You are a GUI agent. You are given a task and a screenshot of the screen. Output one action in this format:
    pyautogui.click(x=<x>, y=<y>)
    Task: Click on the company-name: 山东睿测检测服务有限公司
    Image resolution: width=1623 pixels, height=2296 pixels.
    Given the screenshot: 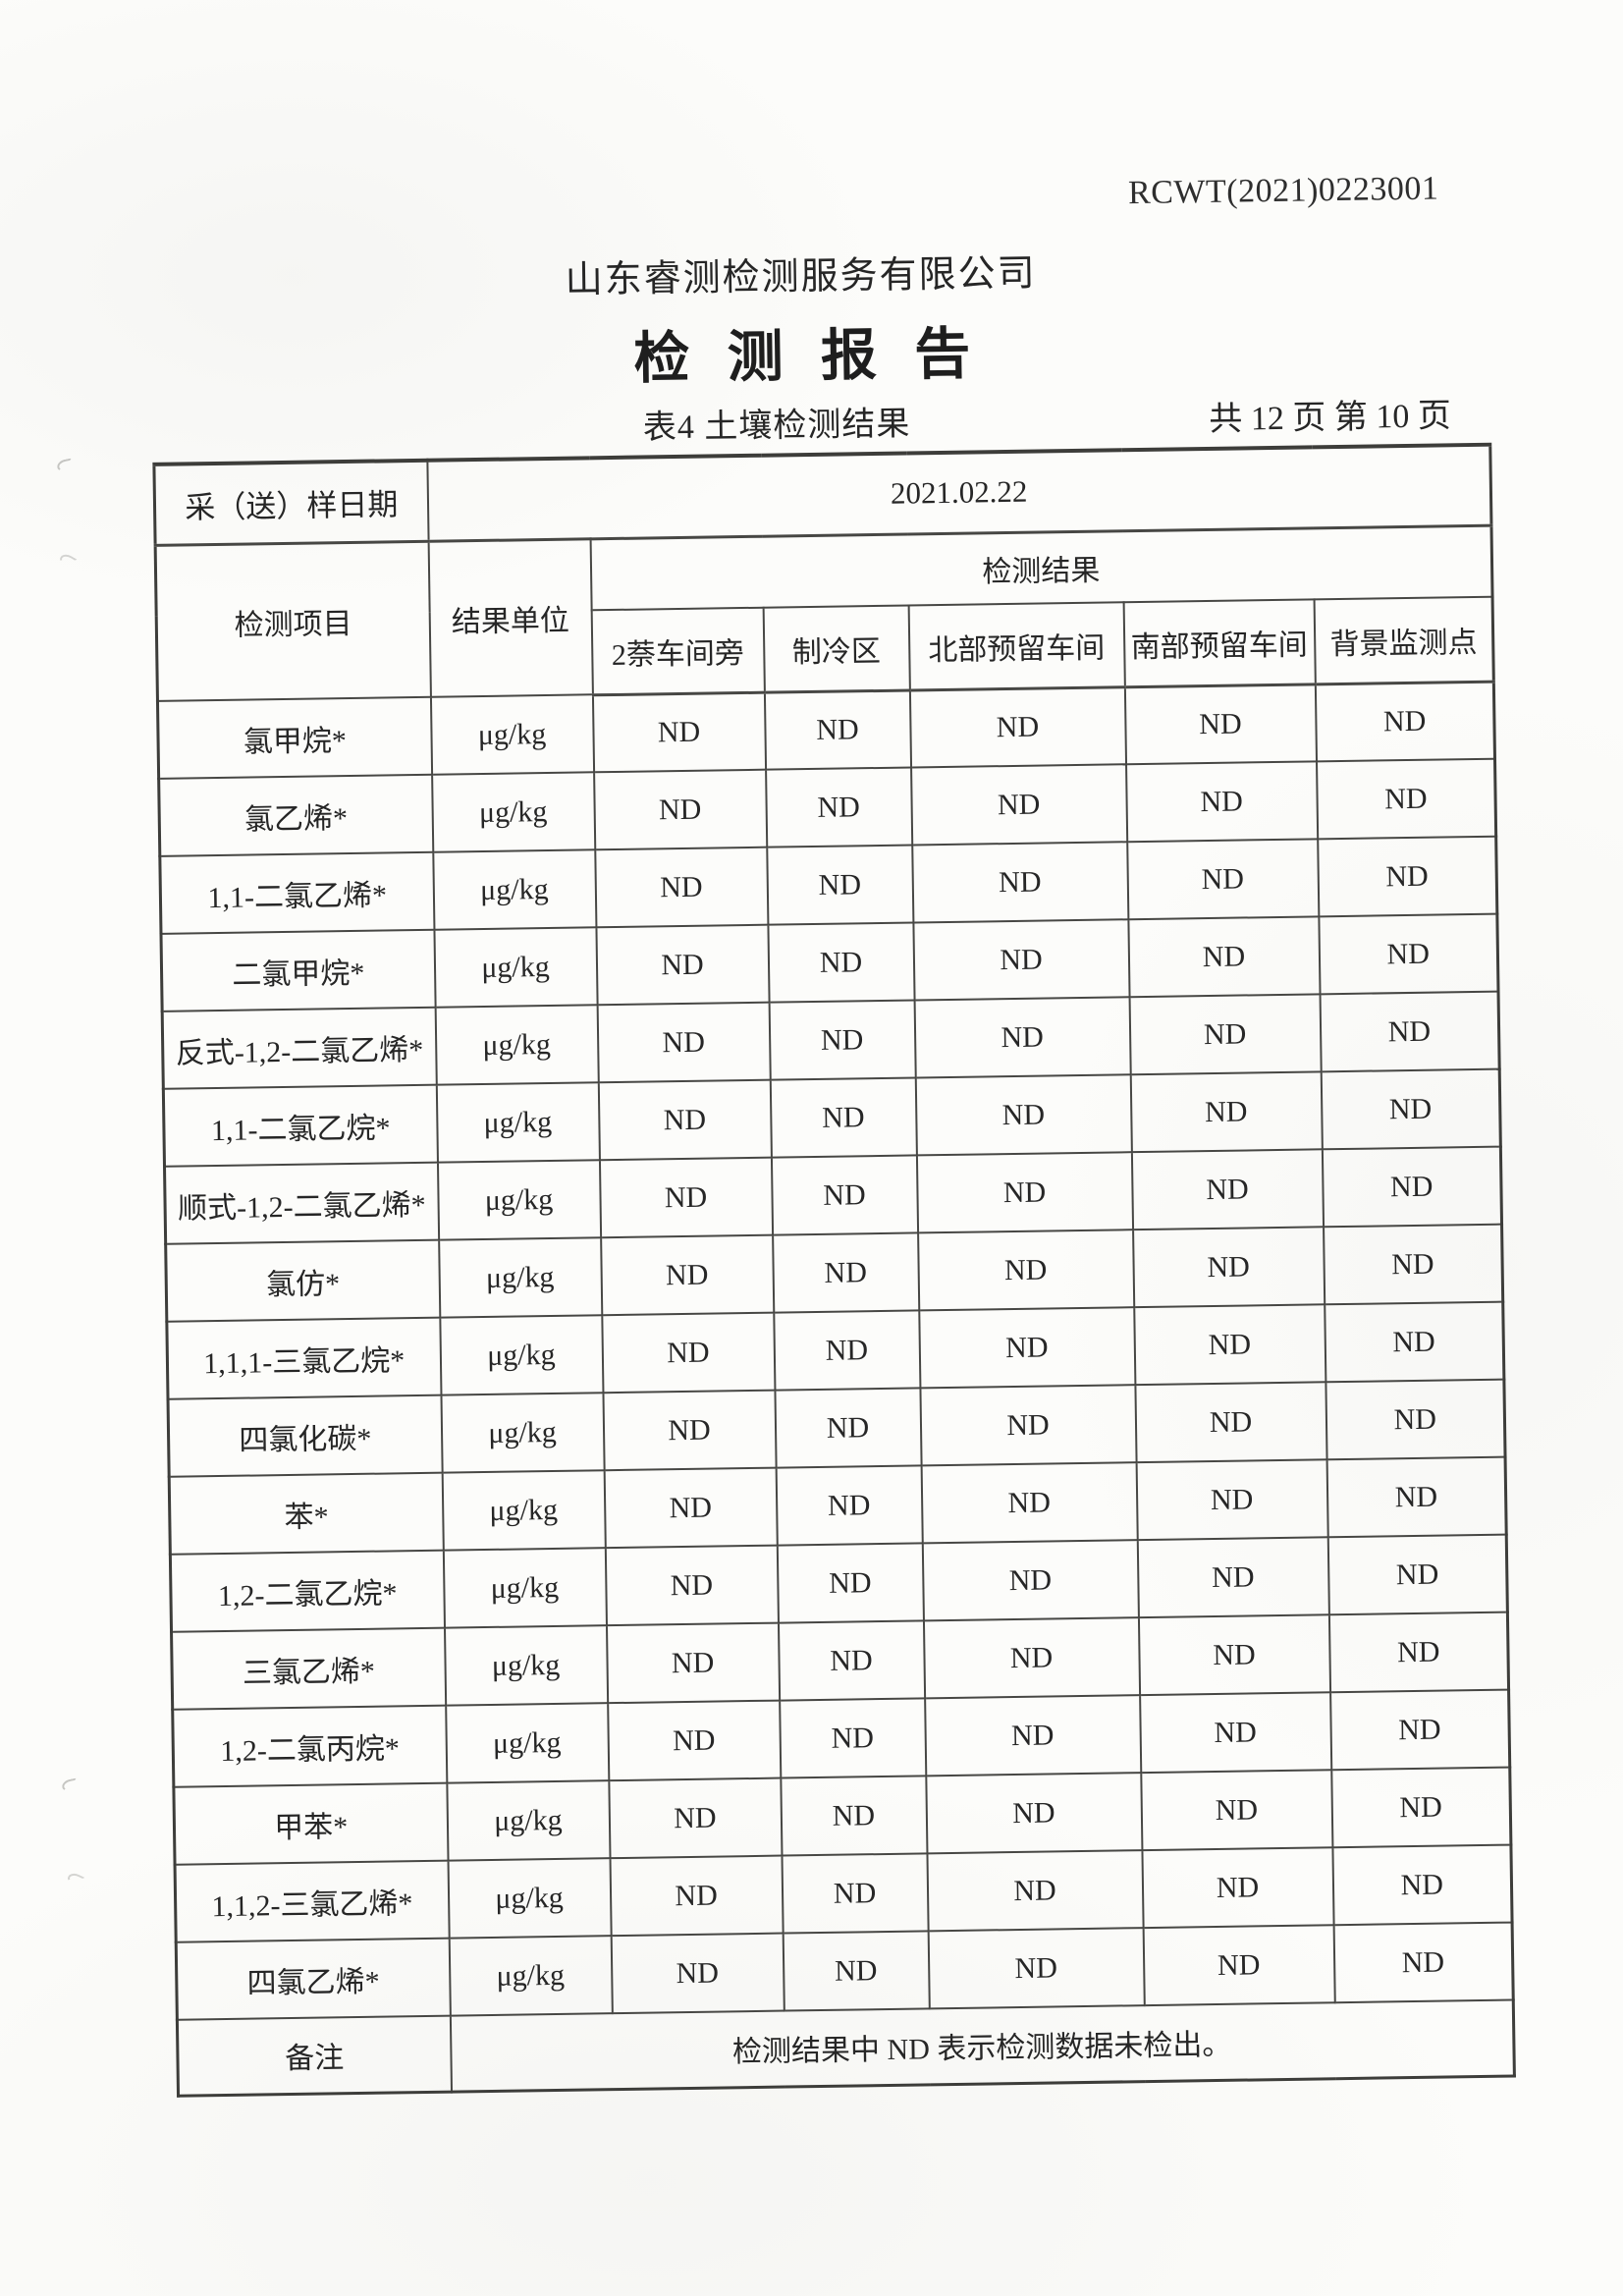 What is the action you would take?
    pyautogui.click(x=801, y=276)
    